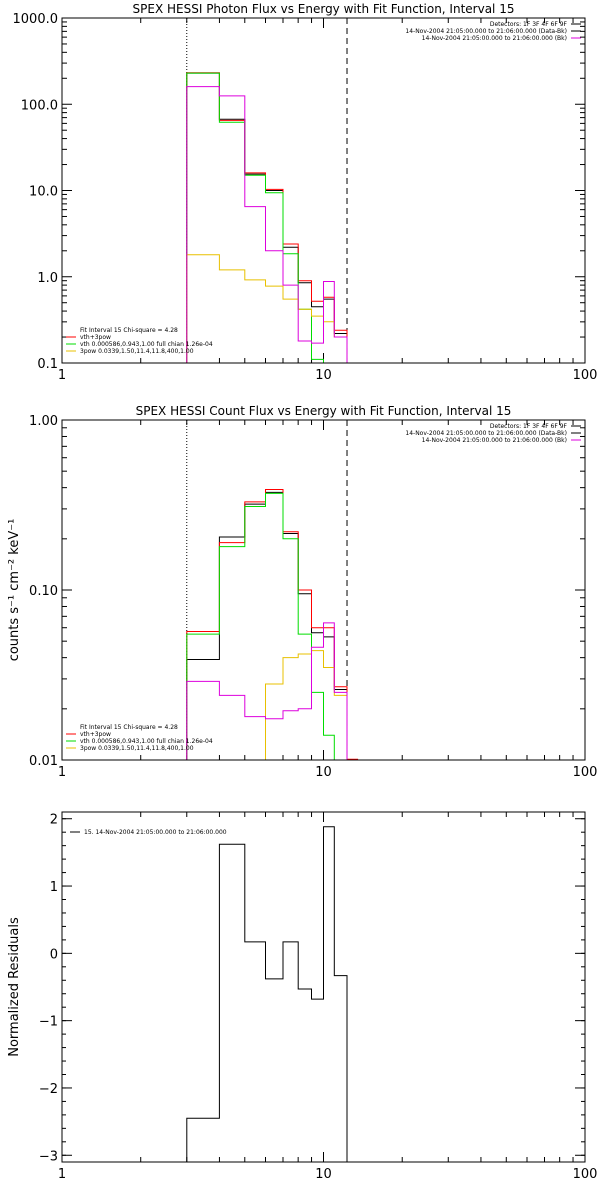 The height and width of the screenshot is (1200, 600). Describe the element at coordinates (43, 761) in the screenshot. I see `y-tick-label: 0.01` at that location.